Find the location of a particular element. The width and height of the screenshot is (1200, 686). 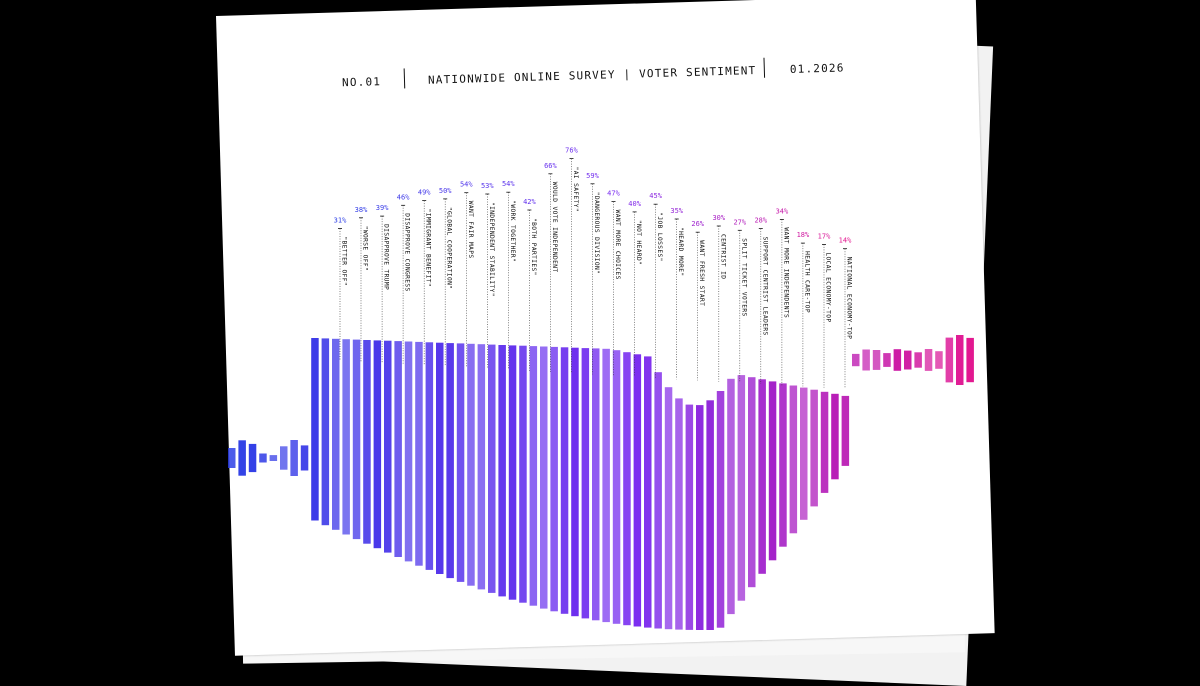

value-label: 40% is located at coordinates (634, 204).